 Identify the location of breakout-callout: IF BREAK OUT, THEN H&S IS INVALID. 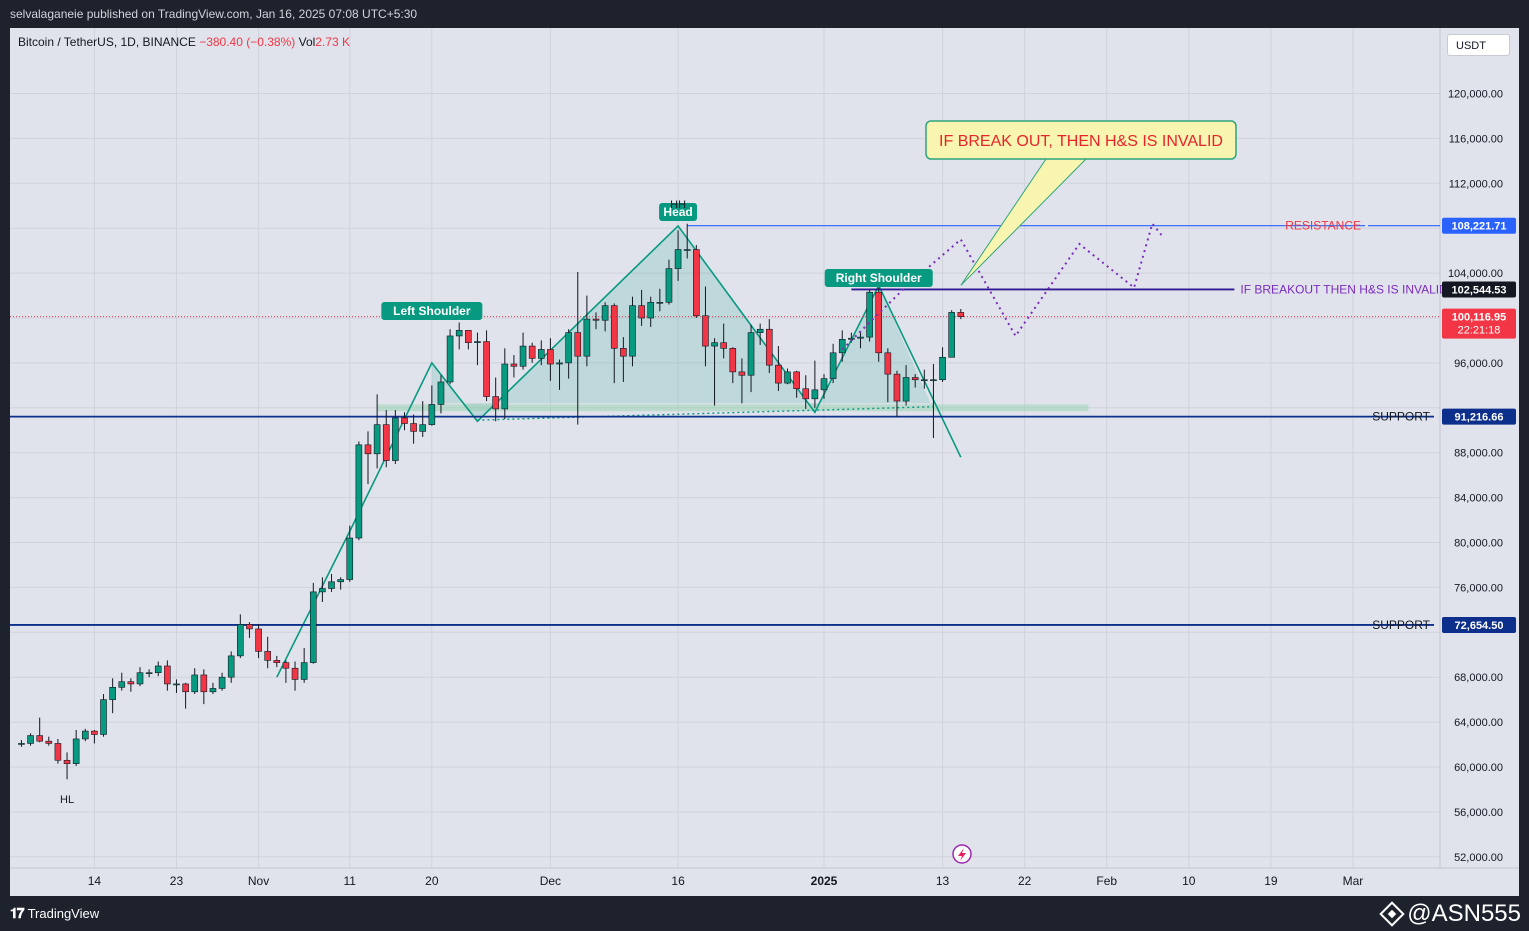
(1081, 203).